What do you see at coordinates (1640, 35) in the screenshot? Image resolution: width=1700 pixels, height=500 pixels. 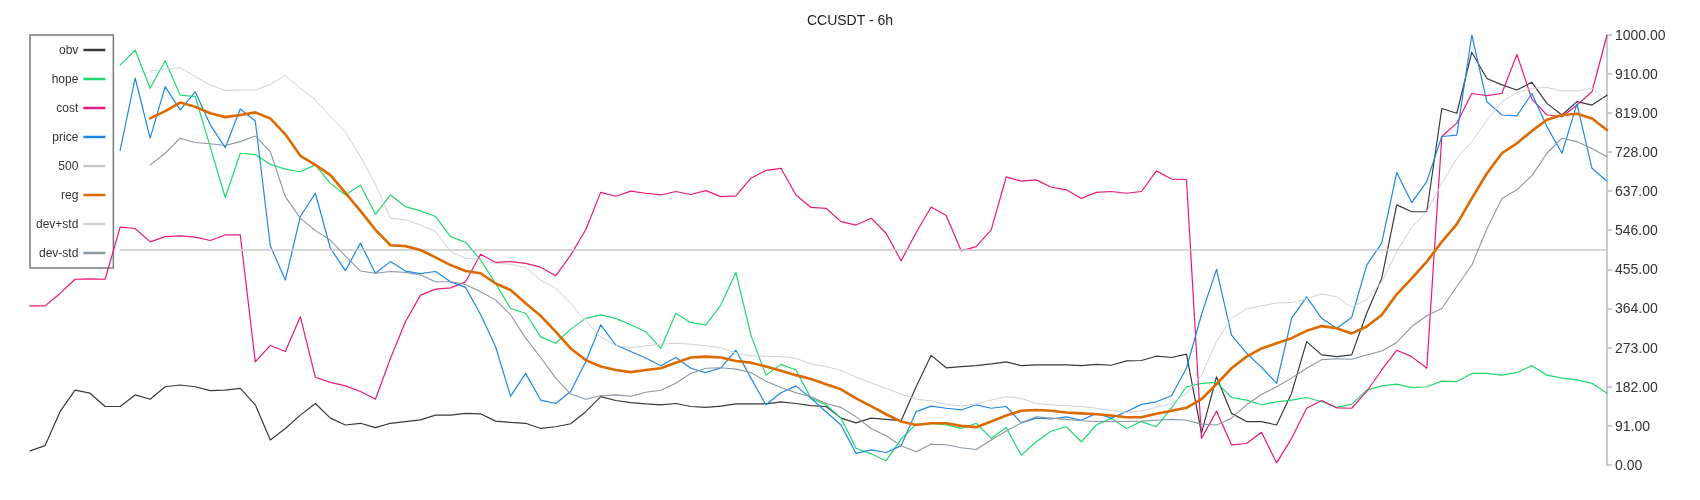 I see `y-tick-label: 1000.00` at bounding box center [1640, 35].